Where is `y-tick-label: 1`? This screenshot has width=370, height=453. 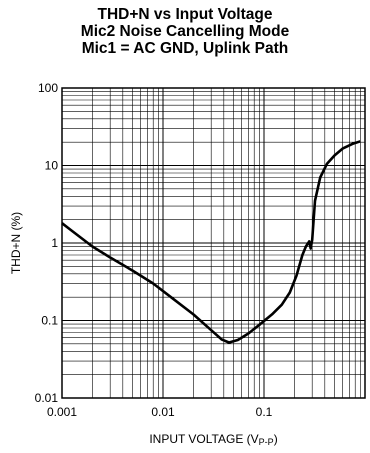
y-tick-label: 1 is located at coordinates (54, 243).